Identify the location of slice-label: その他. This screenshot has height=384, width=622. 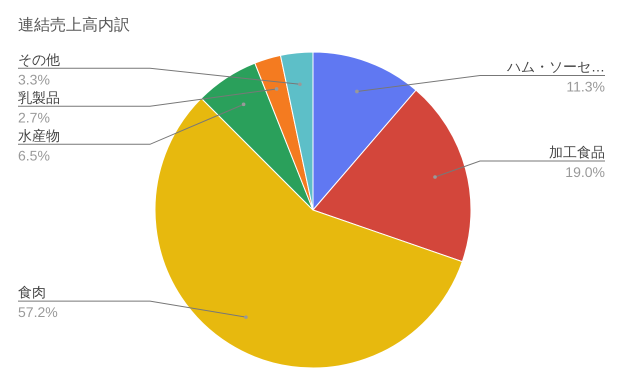
(39, 59).